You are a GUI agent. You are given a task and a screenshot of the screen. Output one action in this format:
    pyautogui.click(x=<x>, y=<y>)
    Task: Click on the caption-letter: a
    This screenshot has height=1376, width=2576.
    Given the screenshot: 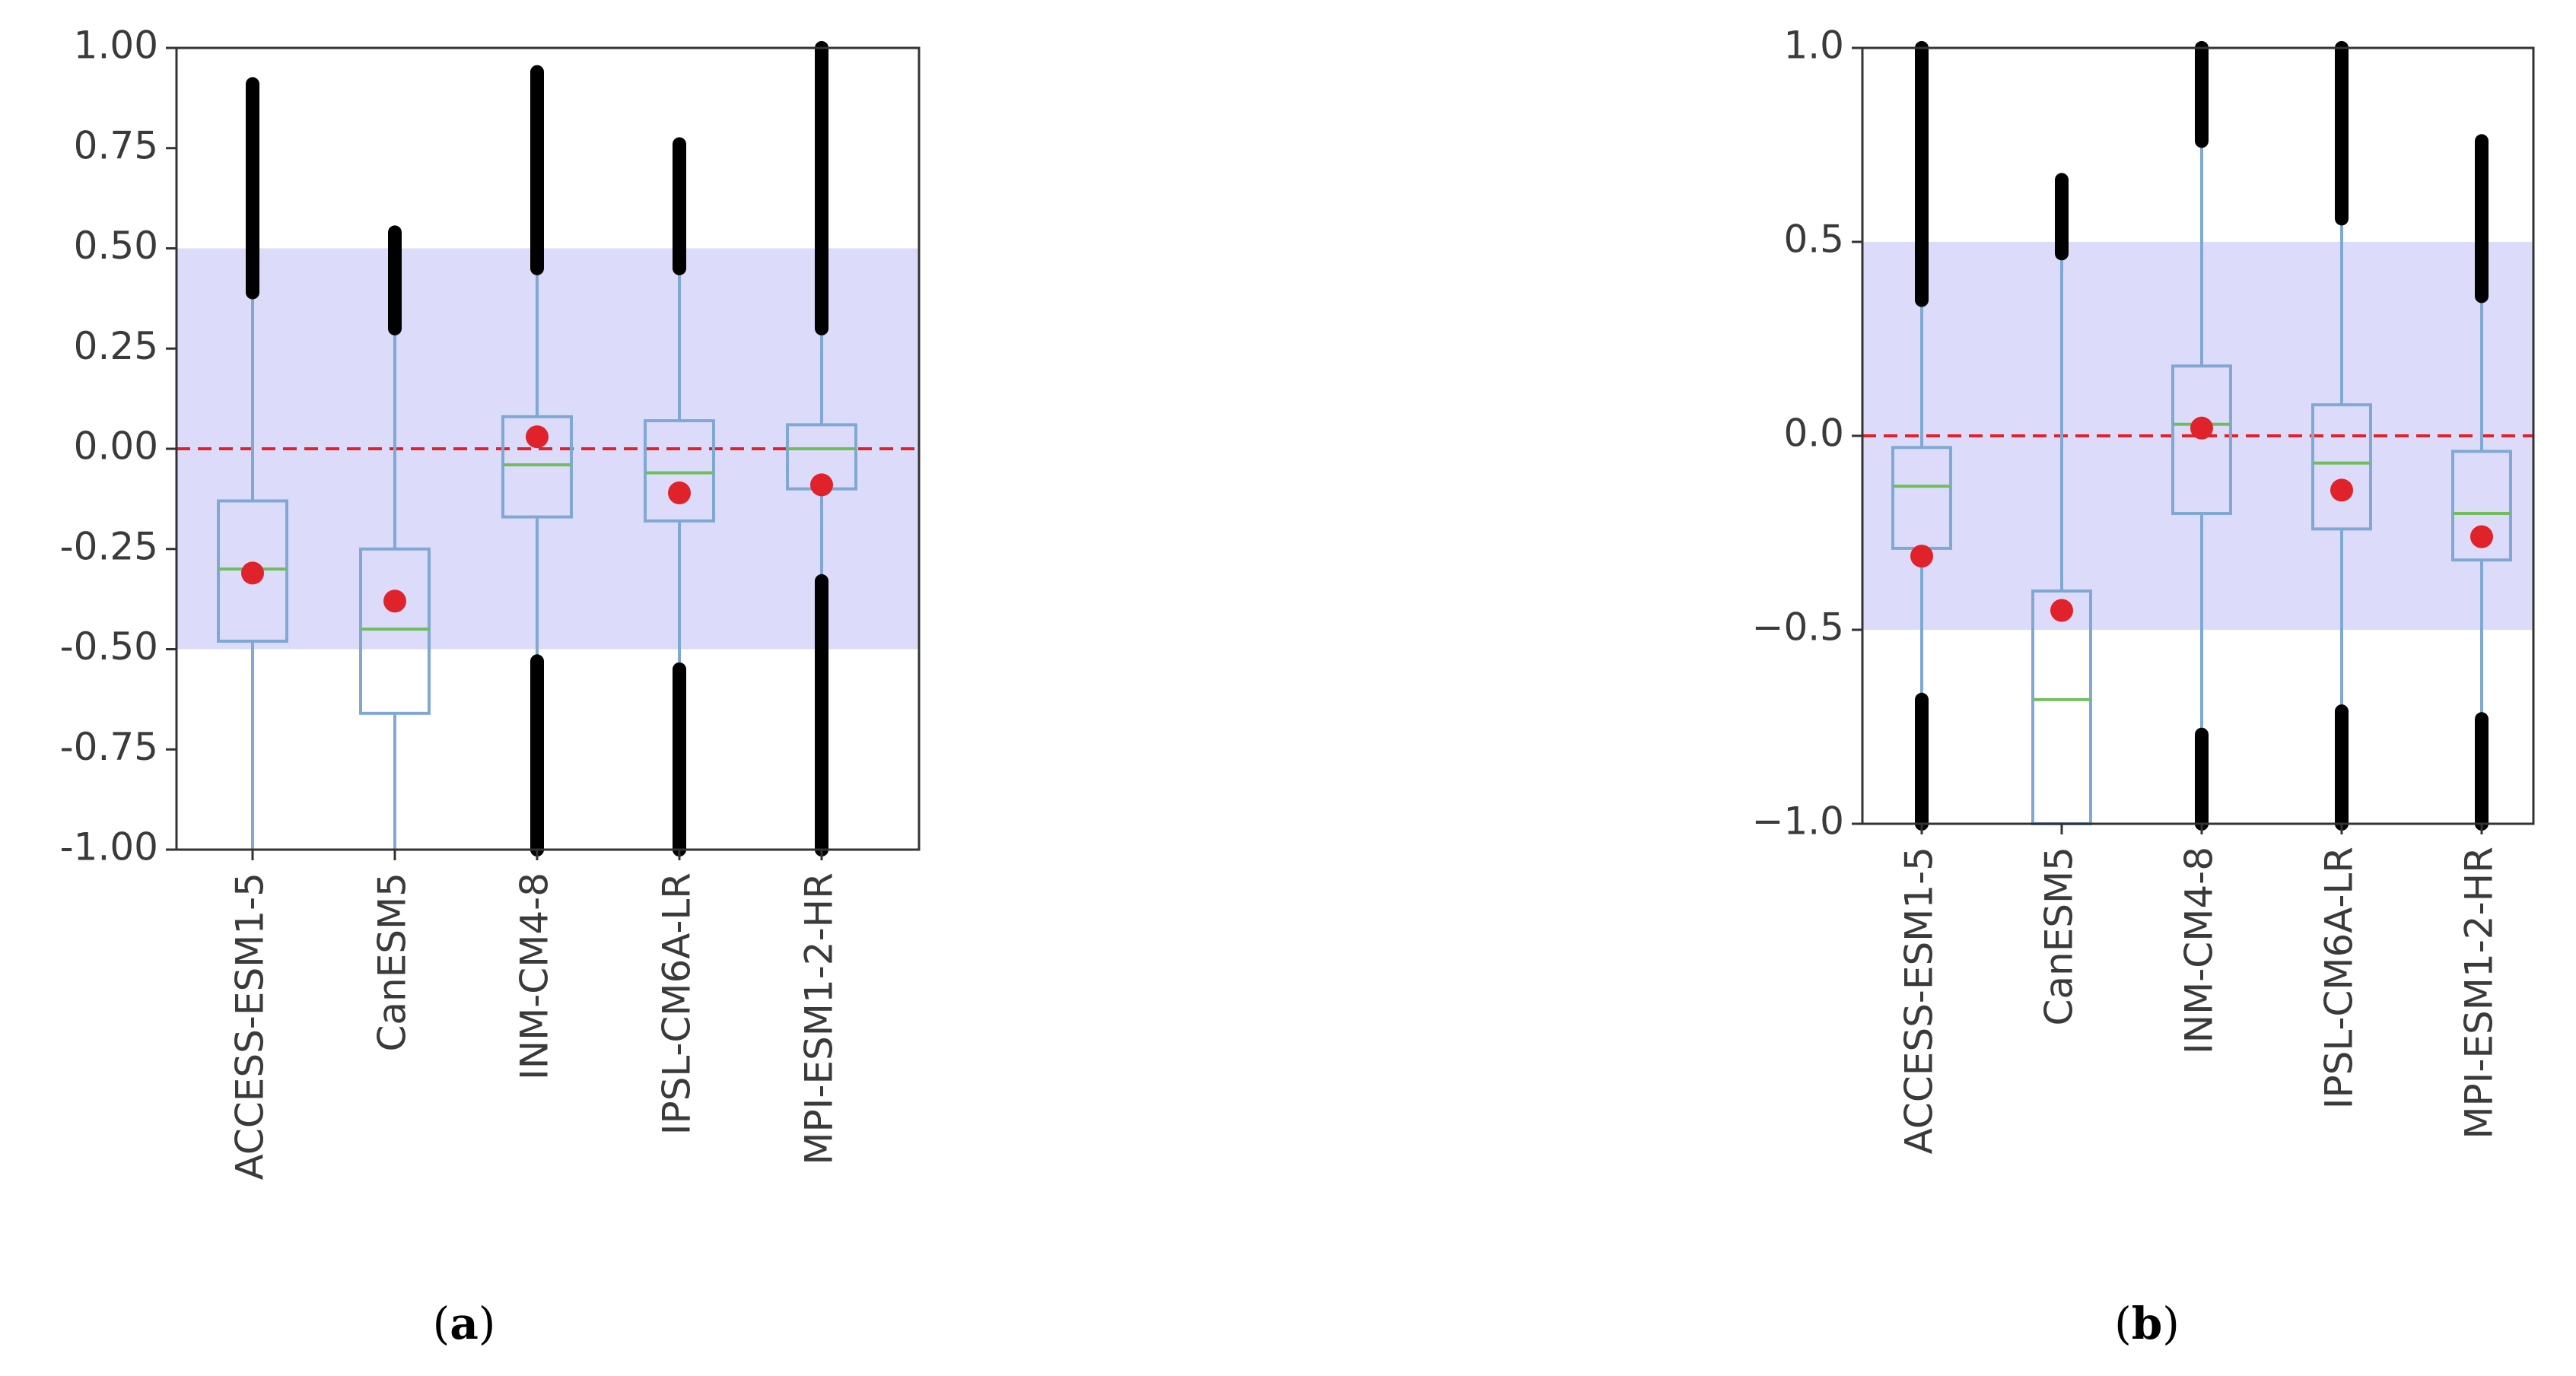 What is the action you would take?
    pyautogui.click(x=465, y=1323)
    